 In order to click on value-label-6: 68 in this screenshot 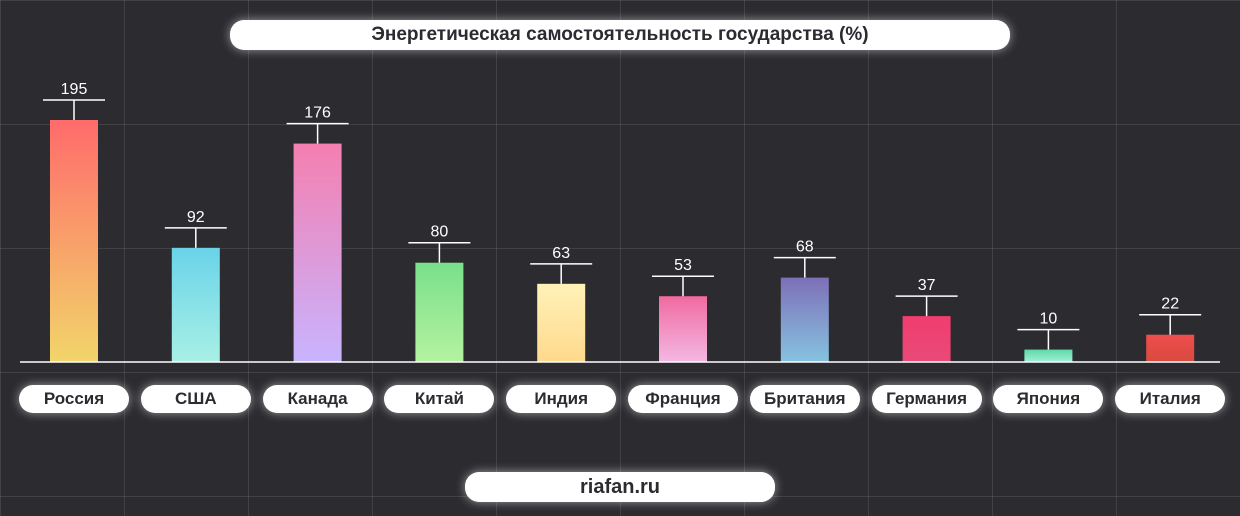, I will do `click(805, 247)`.